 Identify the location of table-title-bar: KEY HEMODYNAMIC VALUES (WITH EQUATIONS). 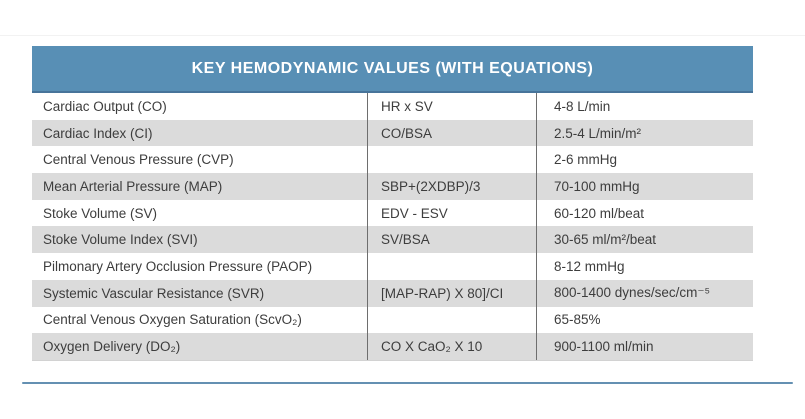
(392, 69).